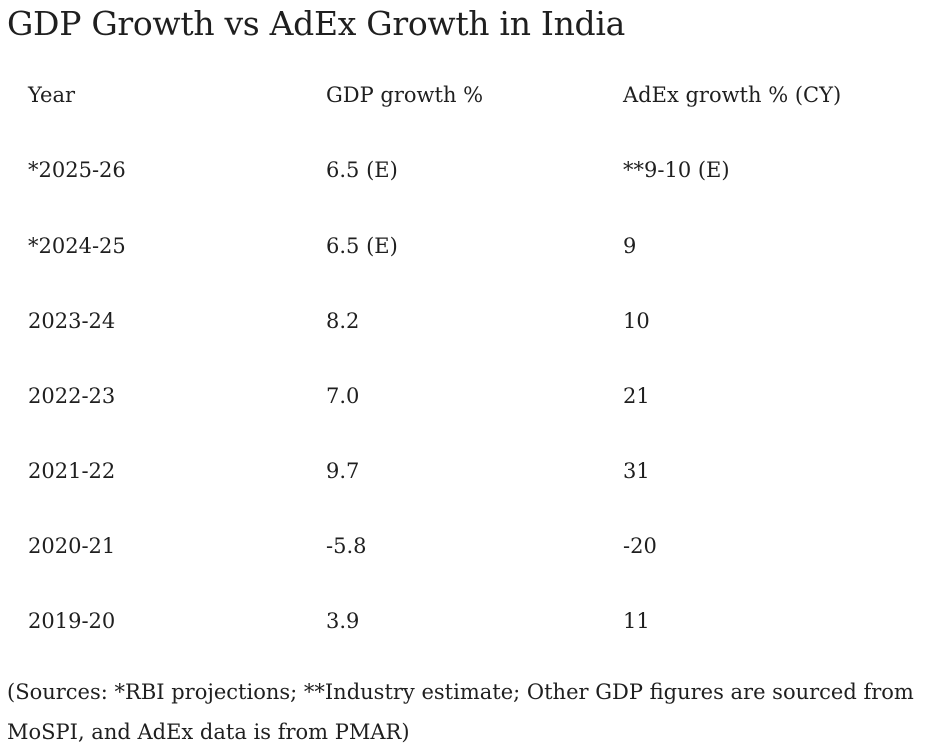 Image resolution: width=941 pixels, height=756 pixels. Describe the element at coordinates (72, 471) in the screenshot. I see `year-cell: 2021-22` at that location.